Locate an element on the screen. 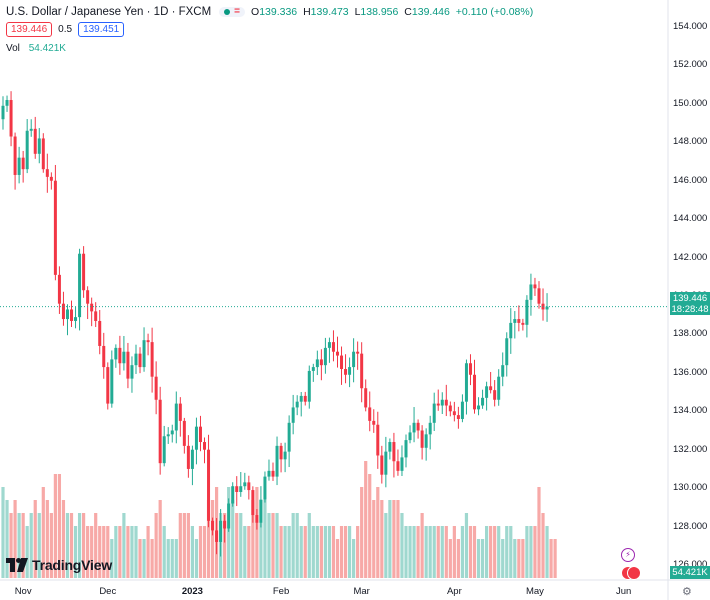 This screenshot has height=600, width=710. time-tick-label: Nov is located at coordinates (23, 591).